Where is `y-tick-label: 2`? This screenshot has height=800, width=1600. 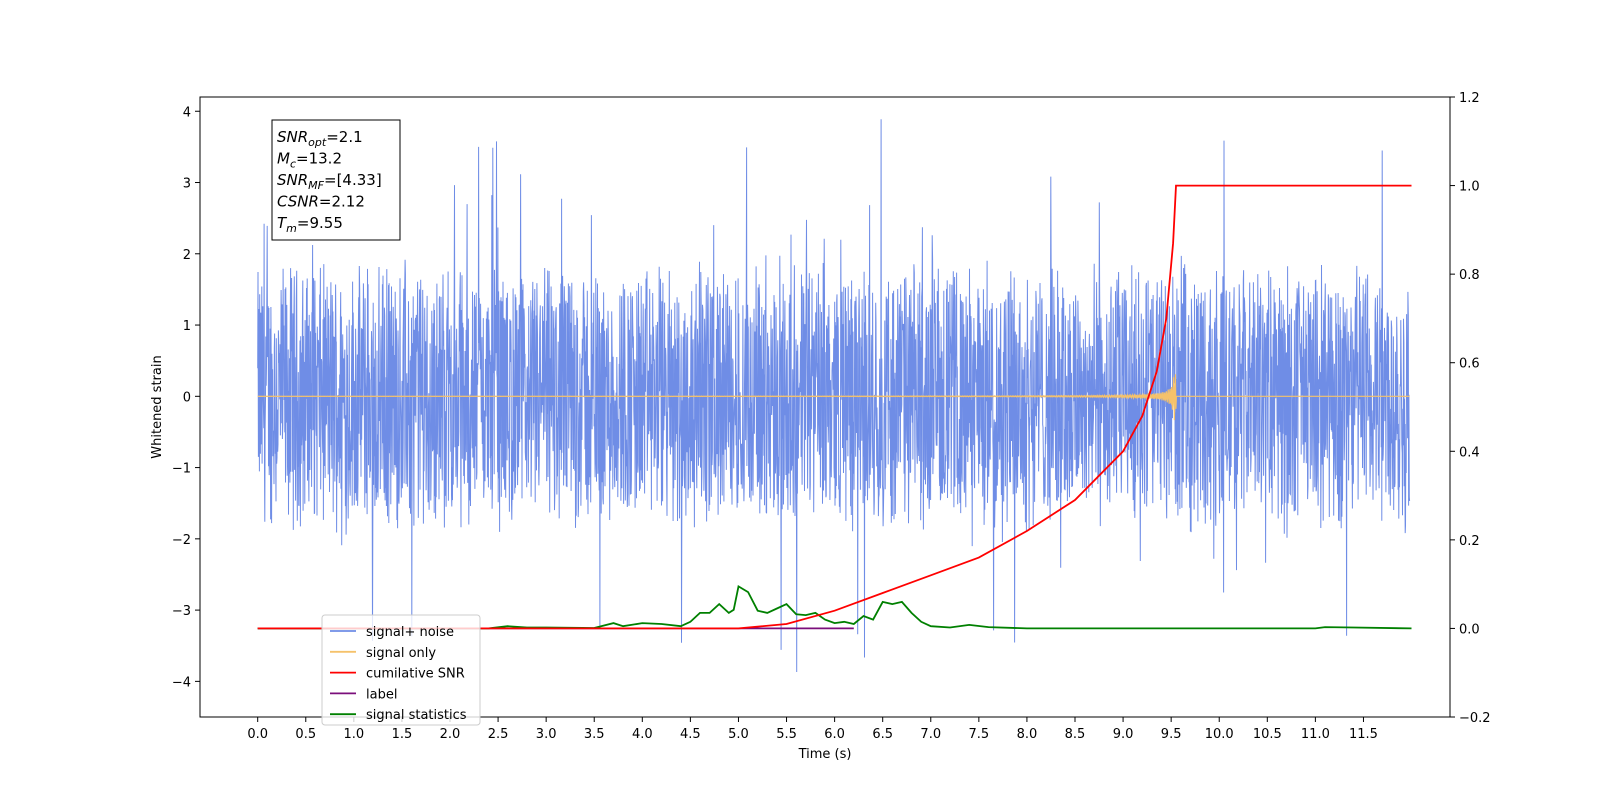 y-tick-label: 2 is located at coordinates (187, 255).